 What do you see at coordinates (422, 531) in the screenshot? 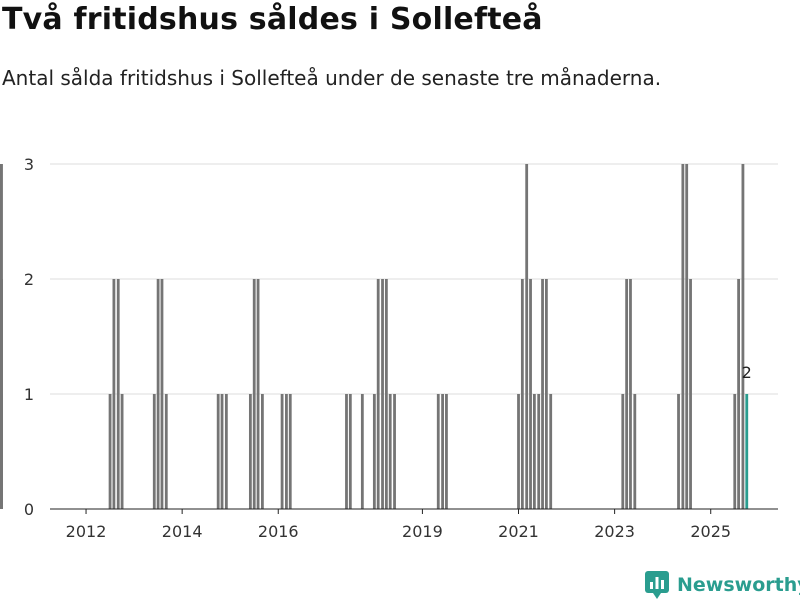
I see `x-tick-label-2019: 2019` at bounding box center [422, 531].